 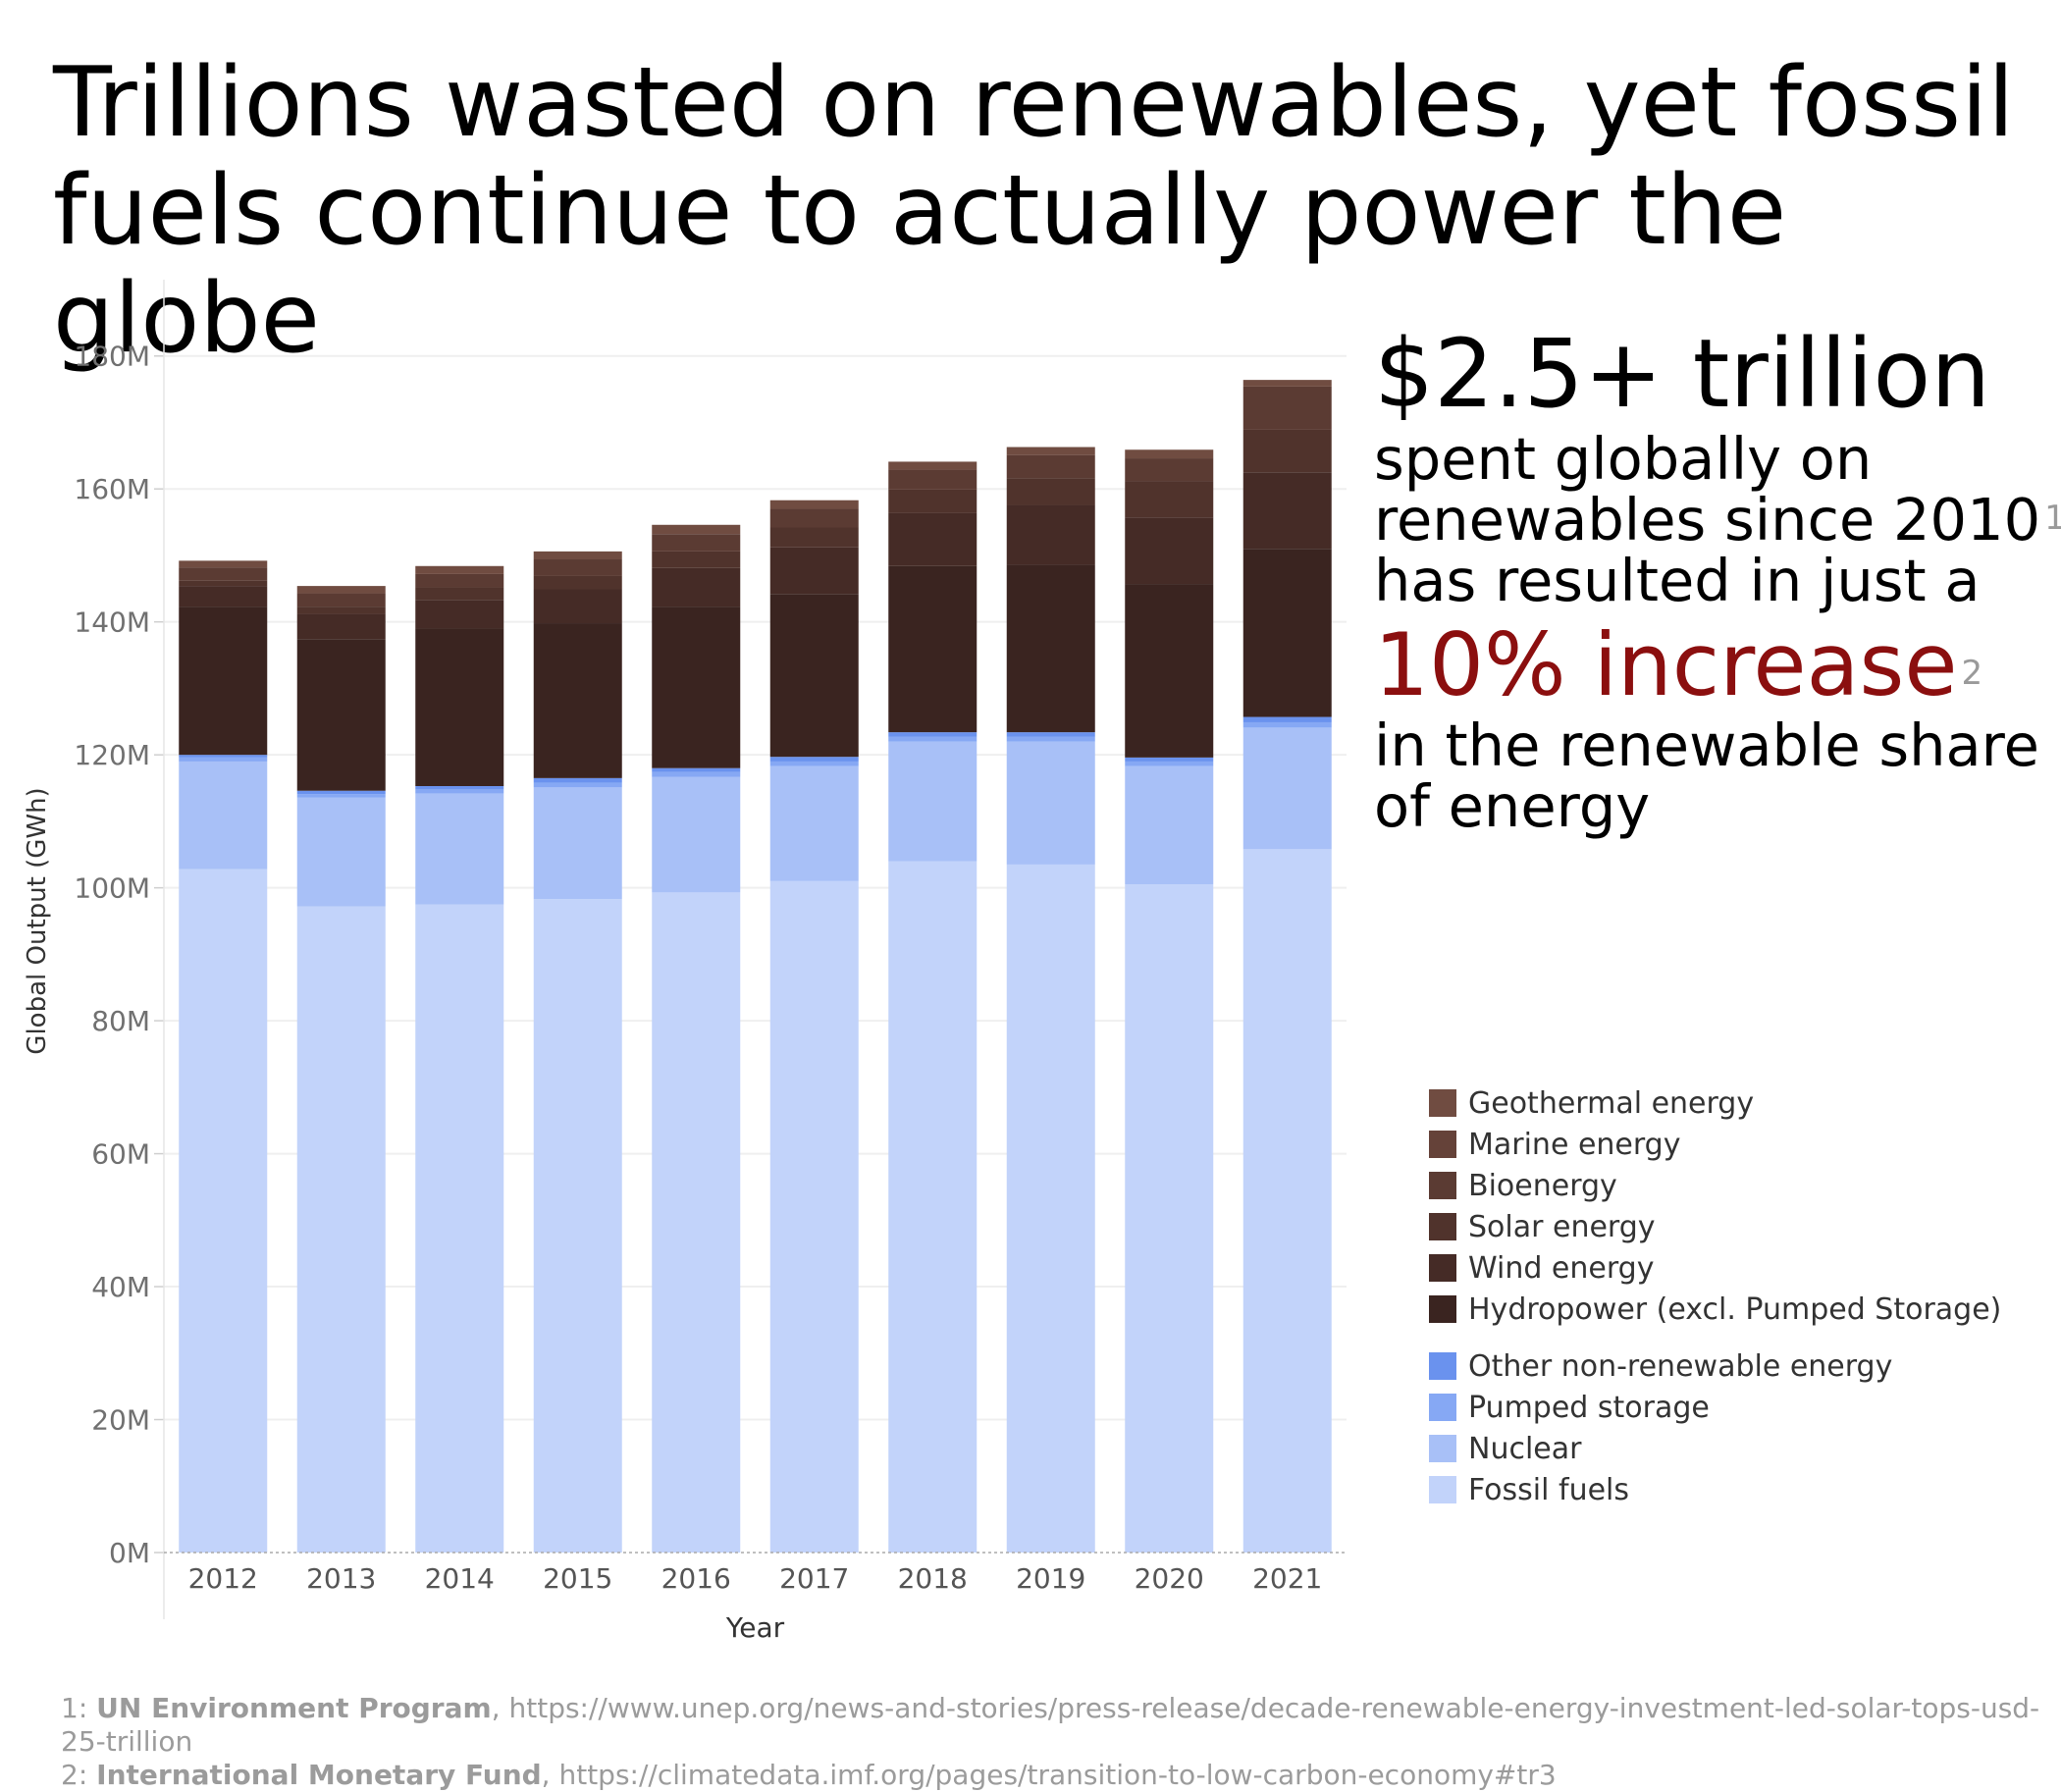 I want to click on callout-line-1: spent globally on, so click(x=1623, y=459).